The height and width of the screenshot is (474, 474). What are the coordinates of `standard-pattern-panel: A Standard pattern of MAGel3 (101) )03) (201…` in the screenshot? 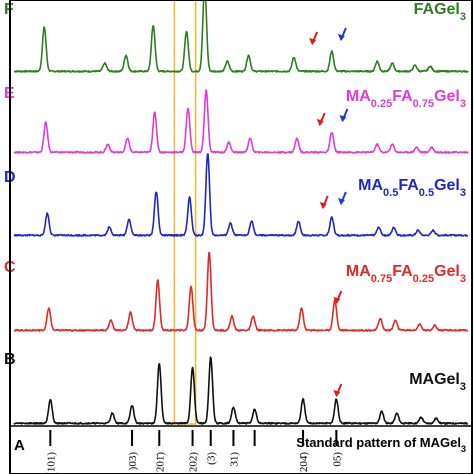 It's located at (241, 449).